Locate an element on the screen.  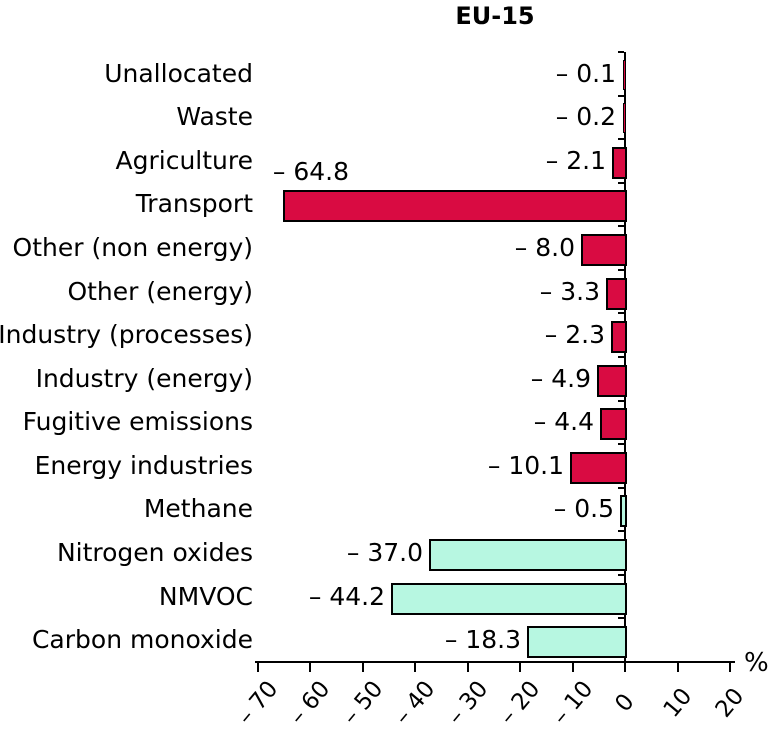
value-label: – 2.1 is located at coordinates (575, 160).